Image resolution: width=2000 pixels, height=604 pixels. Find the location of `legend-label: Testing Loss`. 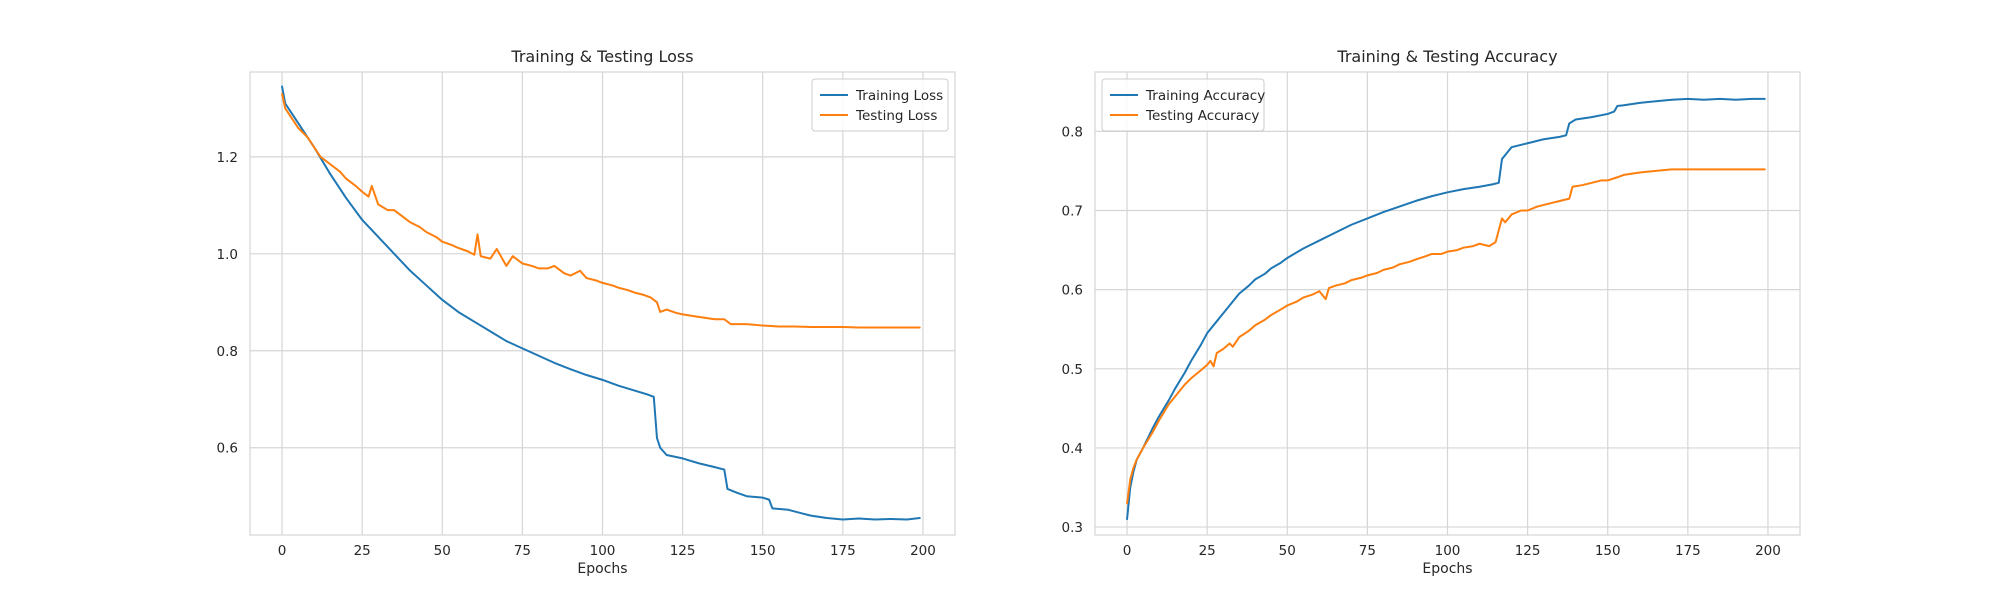

legend-label: Testing Loss is located at coordinates (896, 116).